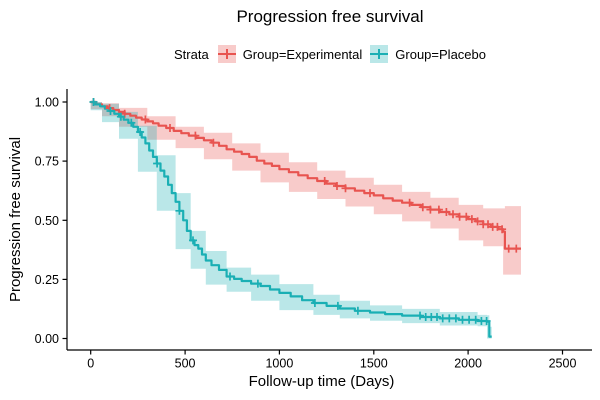 The width and height of the screenshot is (600, 400). What do you see at coordinates (468, 364) in the screenshot?
I see `x-tick-label: 2000` at bounding box center [468, 364].